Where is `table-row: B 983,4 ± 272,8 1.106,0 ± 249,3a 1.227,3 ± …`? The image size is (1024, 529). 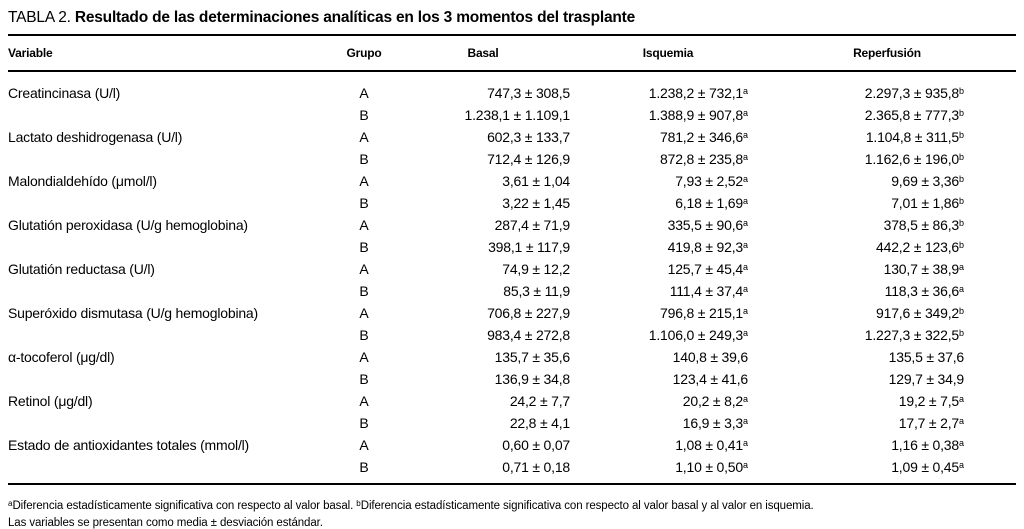
table-row: B 983,4 ± 272,8 1.106,0 ± 249,3a 1.227,3 ± … is located at coordinates (512, 335).